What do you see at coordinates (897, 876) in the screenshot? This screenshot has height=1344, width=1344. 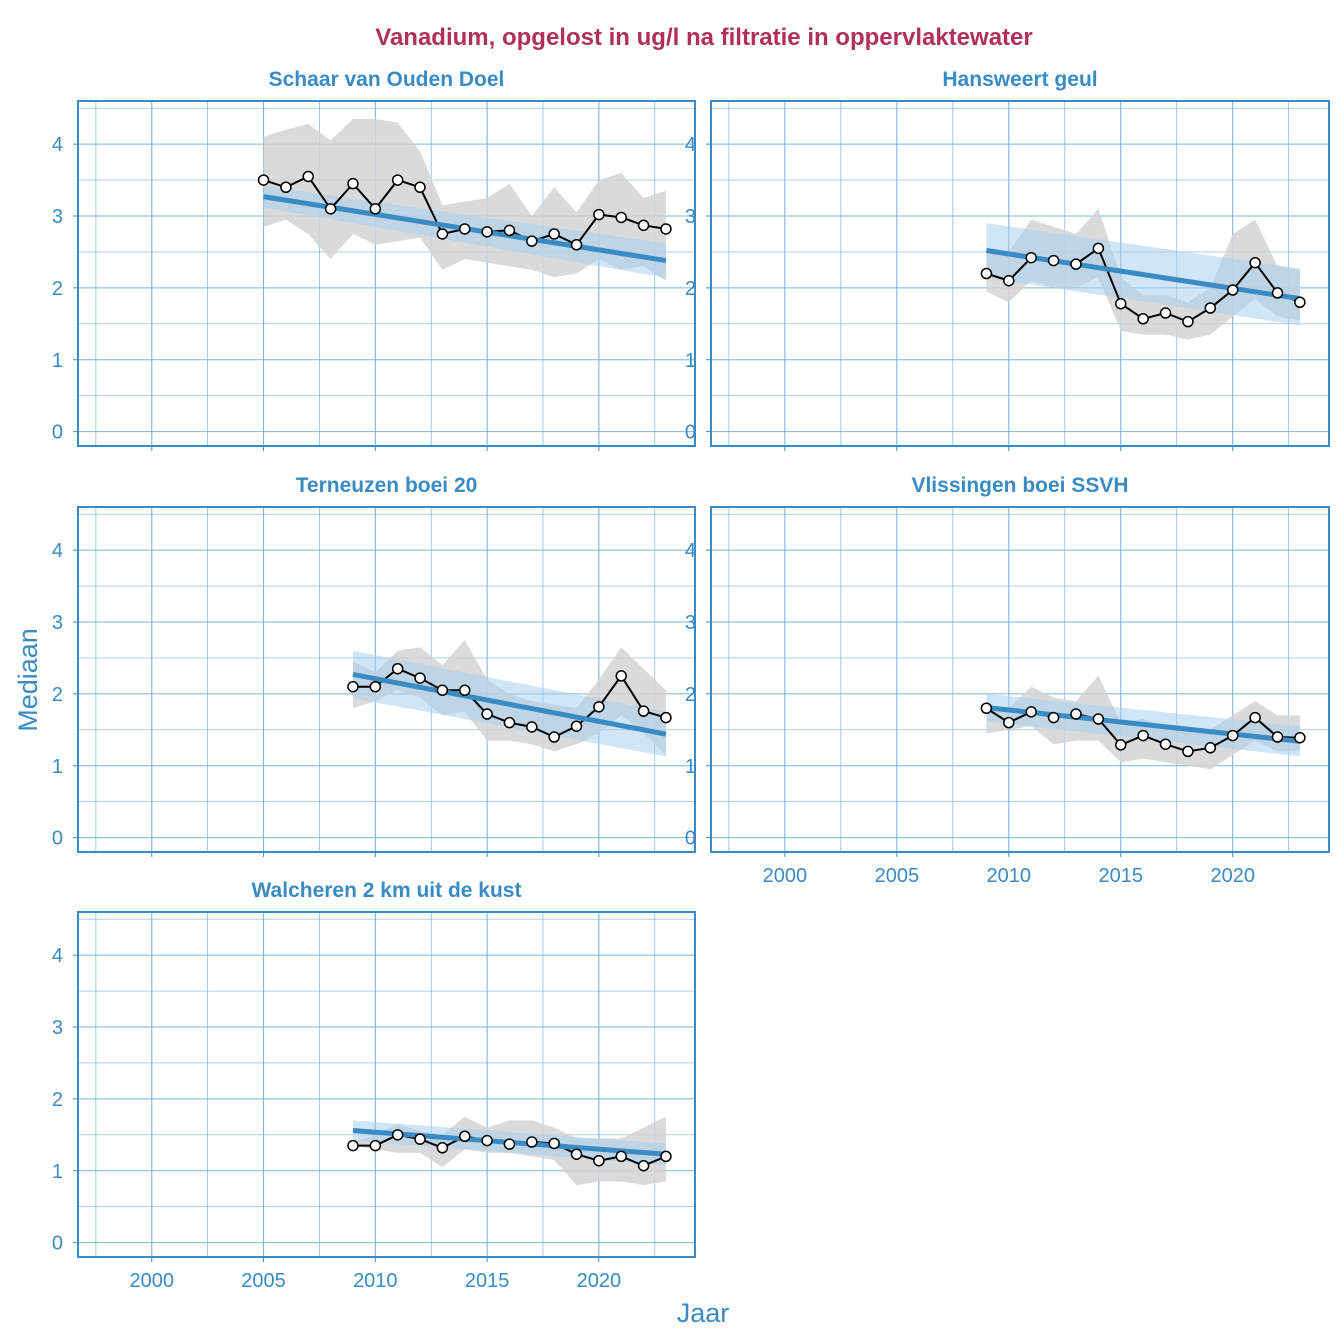 I see `x-tick-label: 2005` at bounding box center [897, 876].